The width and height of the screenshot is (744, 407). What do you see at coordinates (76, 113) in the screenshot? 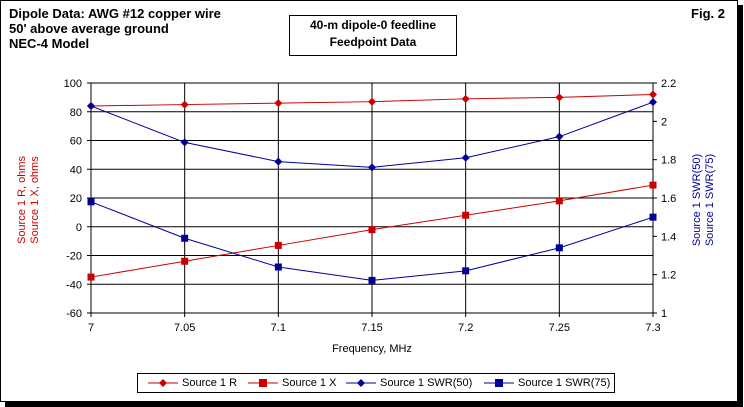
I see `y-tick-label-left: 80` at bounding box center [76, 113].